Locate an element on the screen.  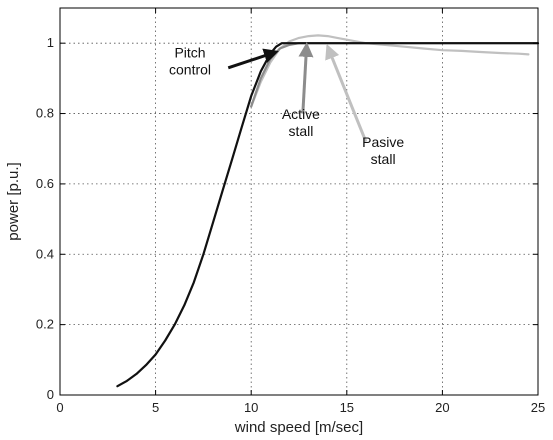
pitch-control-label: Pitch is located at coordinates (189, 52).